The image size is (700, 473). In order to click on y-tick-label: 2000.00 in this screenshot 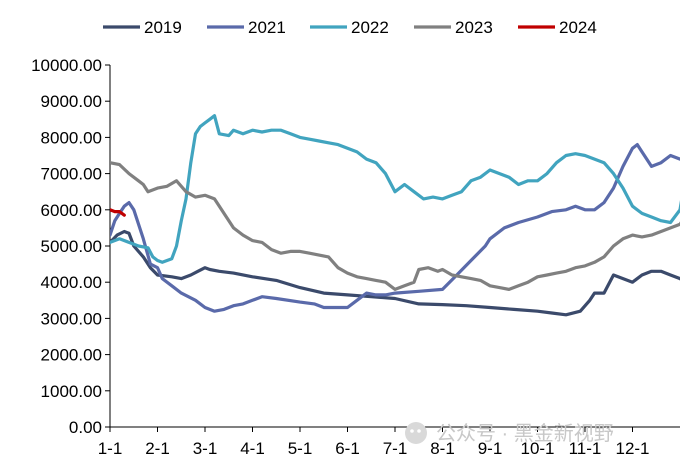, I will do `click(71, 355)`.